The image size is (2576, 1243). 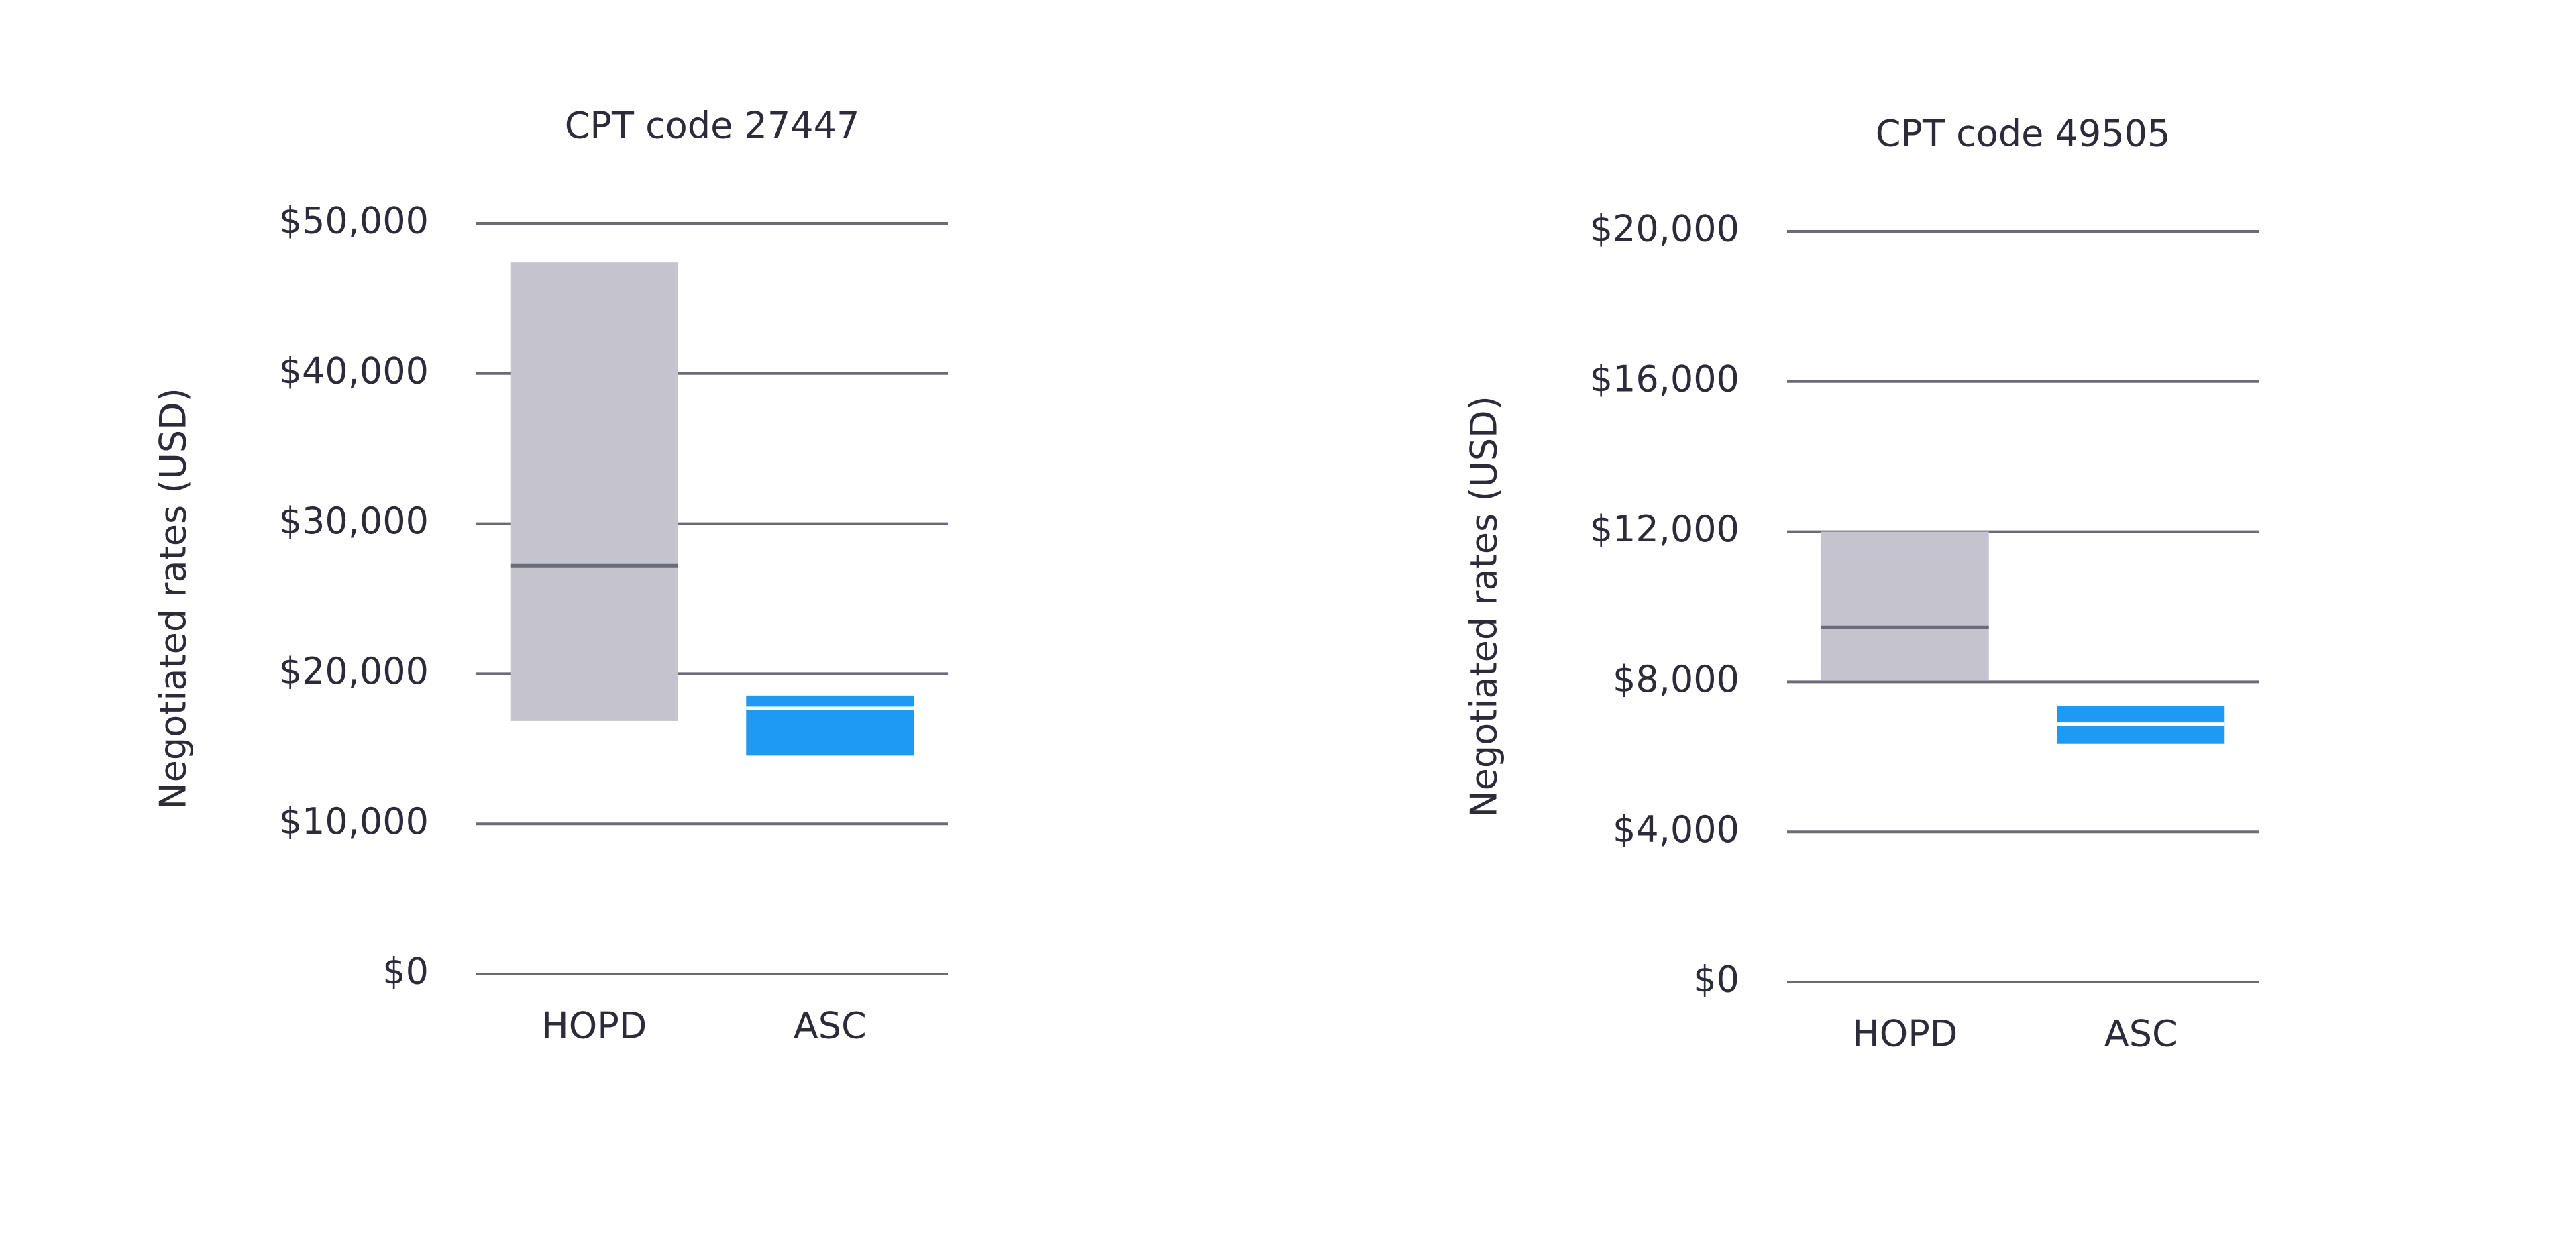 I want to click on y-tick-label: $50,000, so click(x=354, y=221).